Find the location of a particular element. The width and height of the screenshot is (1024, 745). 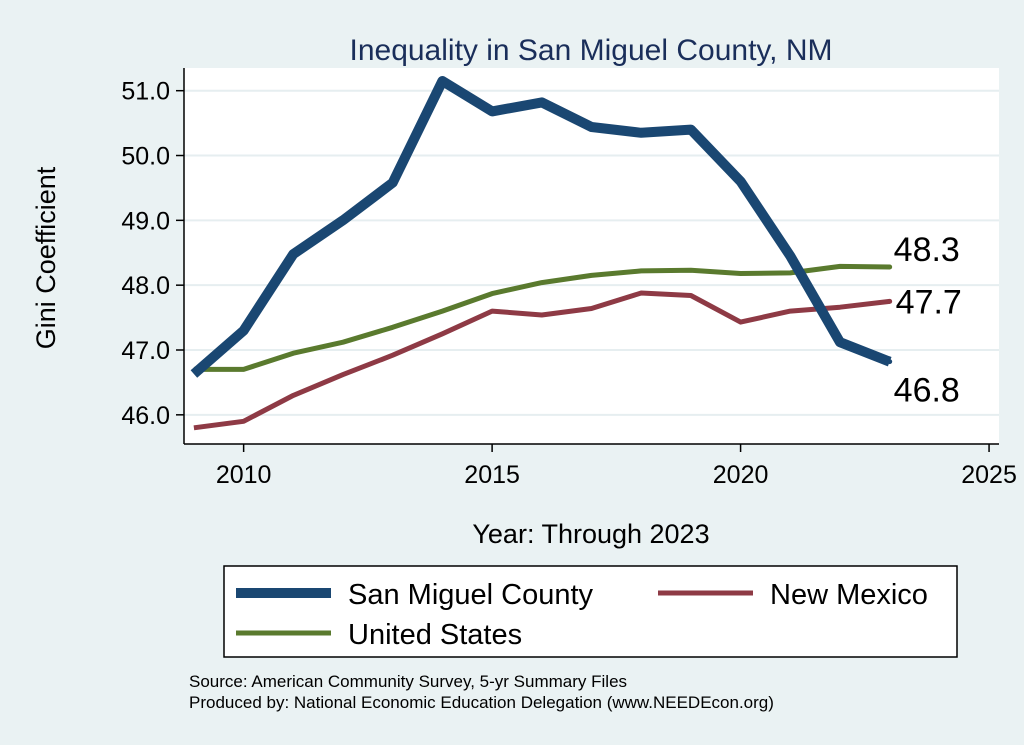

y-axis-title: Gini Coefficient is located at coordinates (46, 257).